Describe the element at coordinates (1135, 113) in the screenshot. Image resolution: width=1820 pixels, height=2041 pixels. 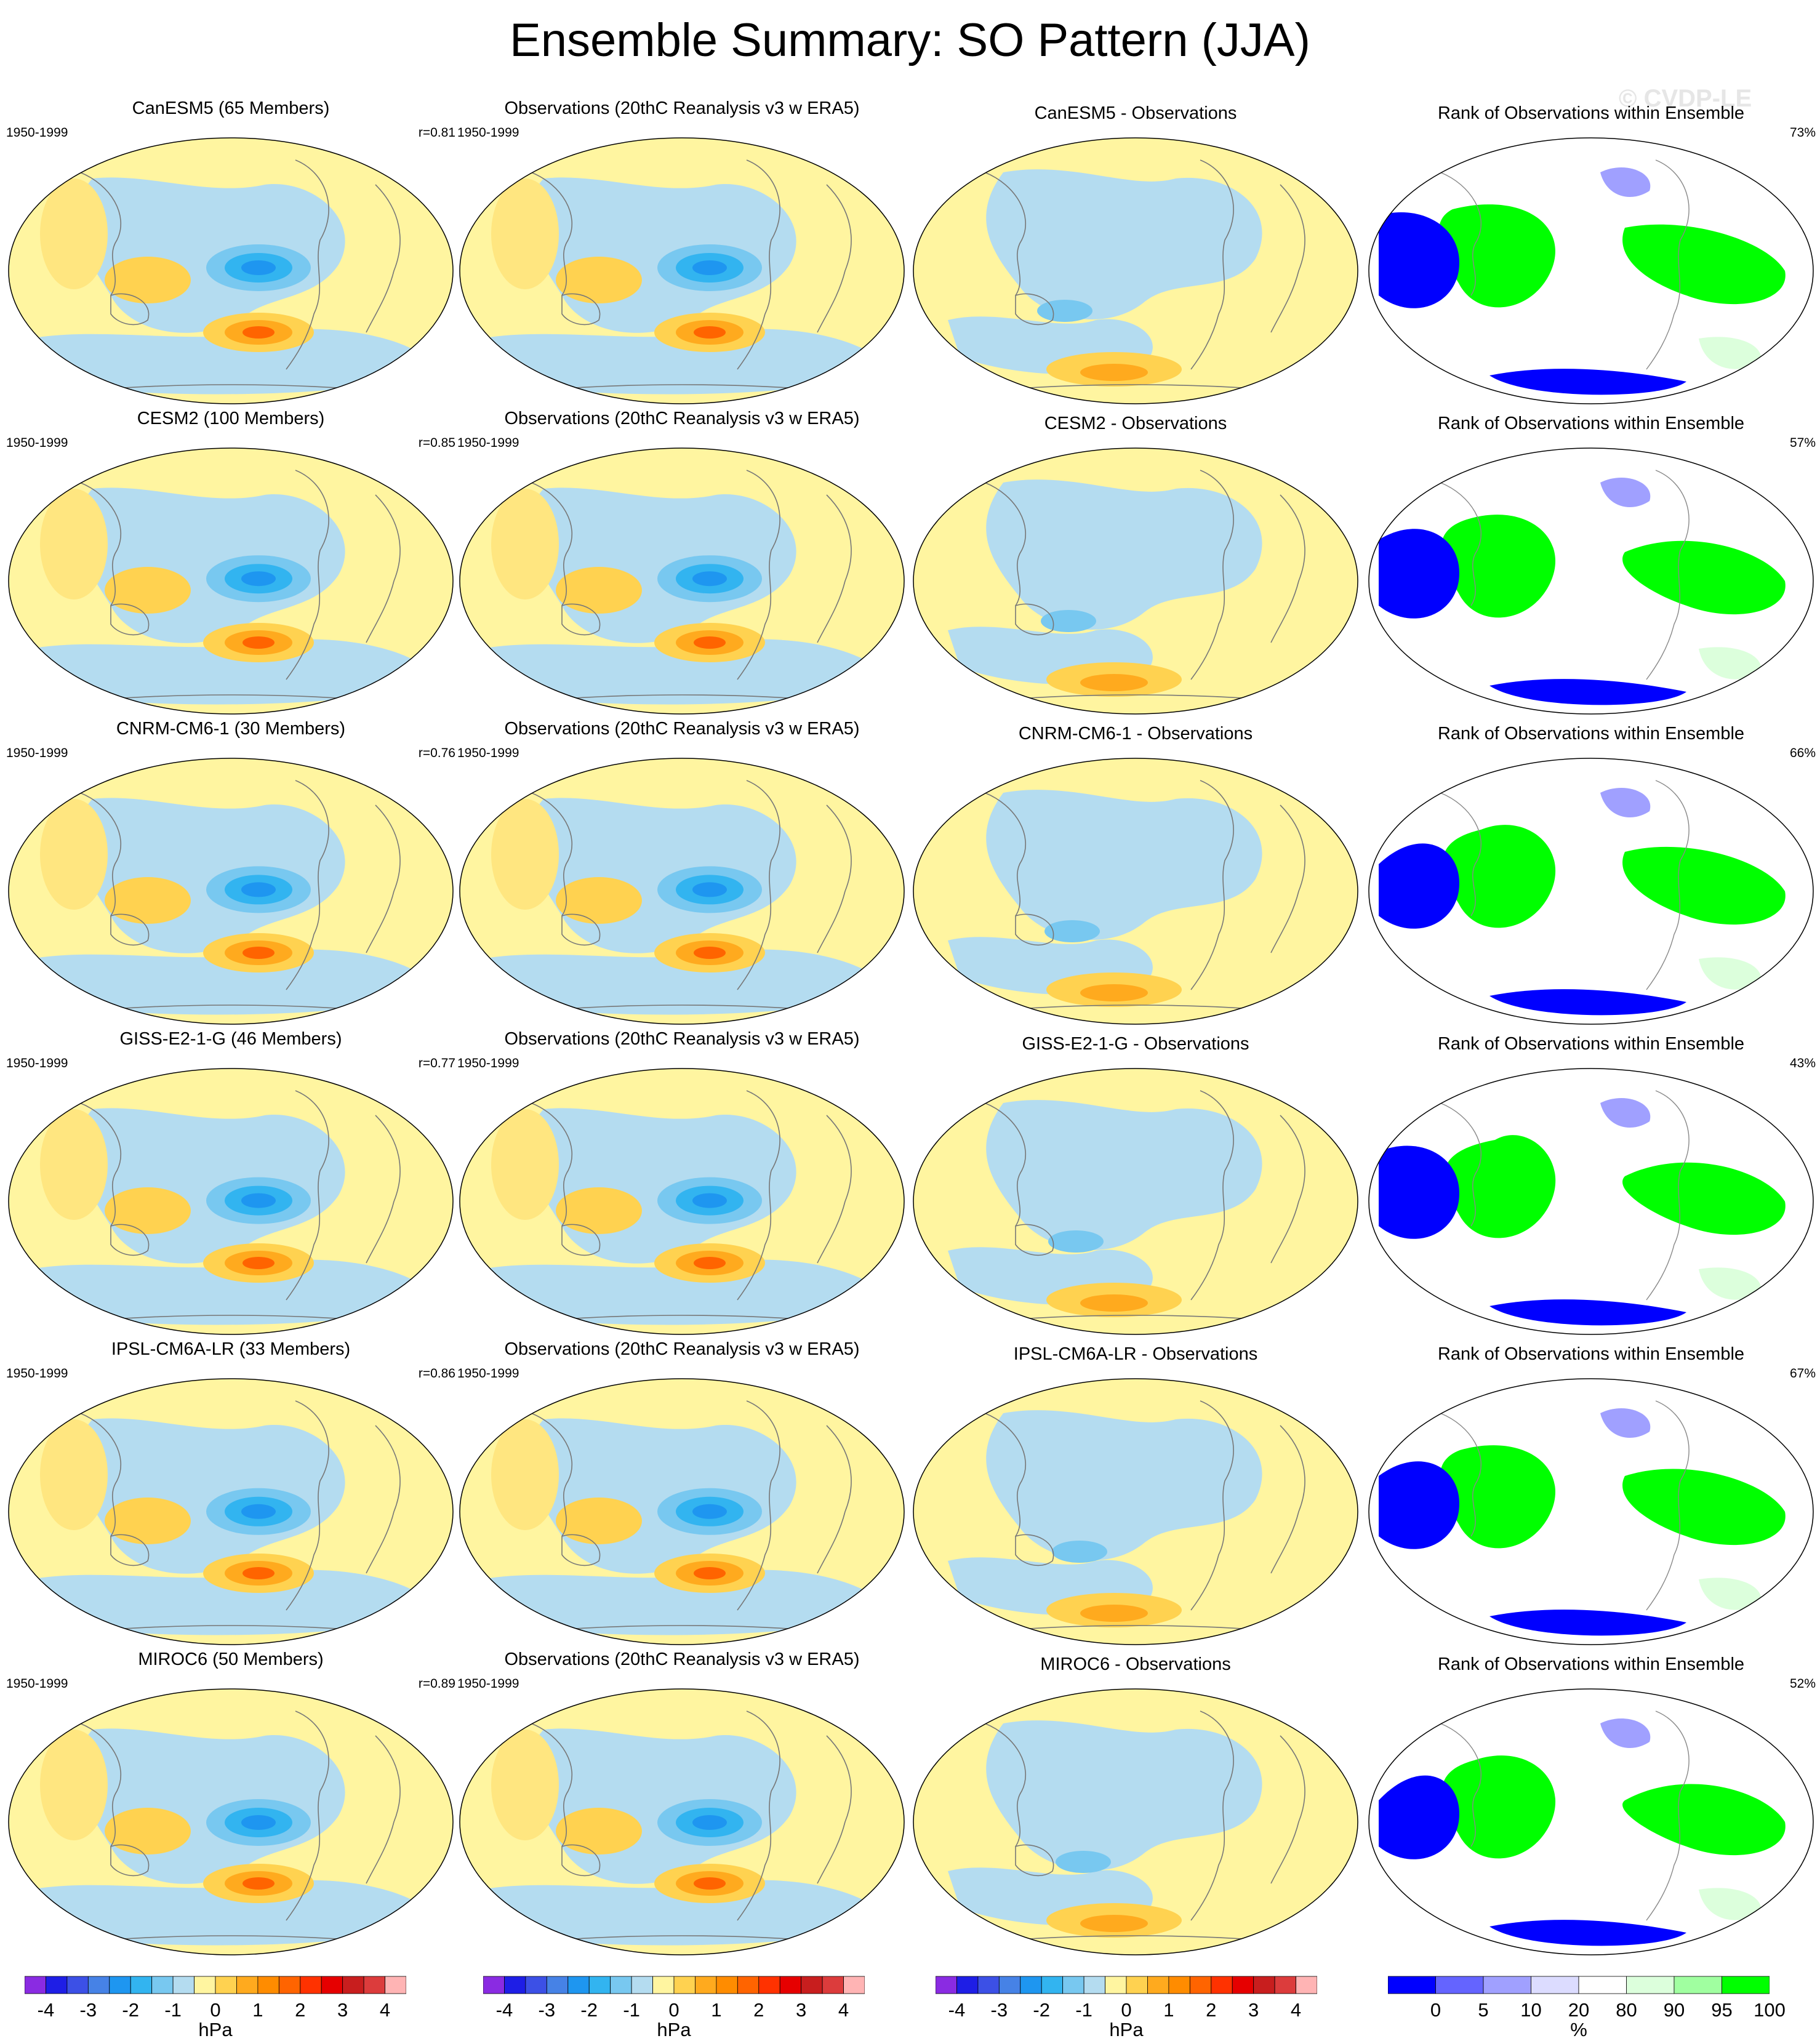
I see `panel-title: CanESM5 - Observations` at that location.